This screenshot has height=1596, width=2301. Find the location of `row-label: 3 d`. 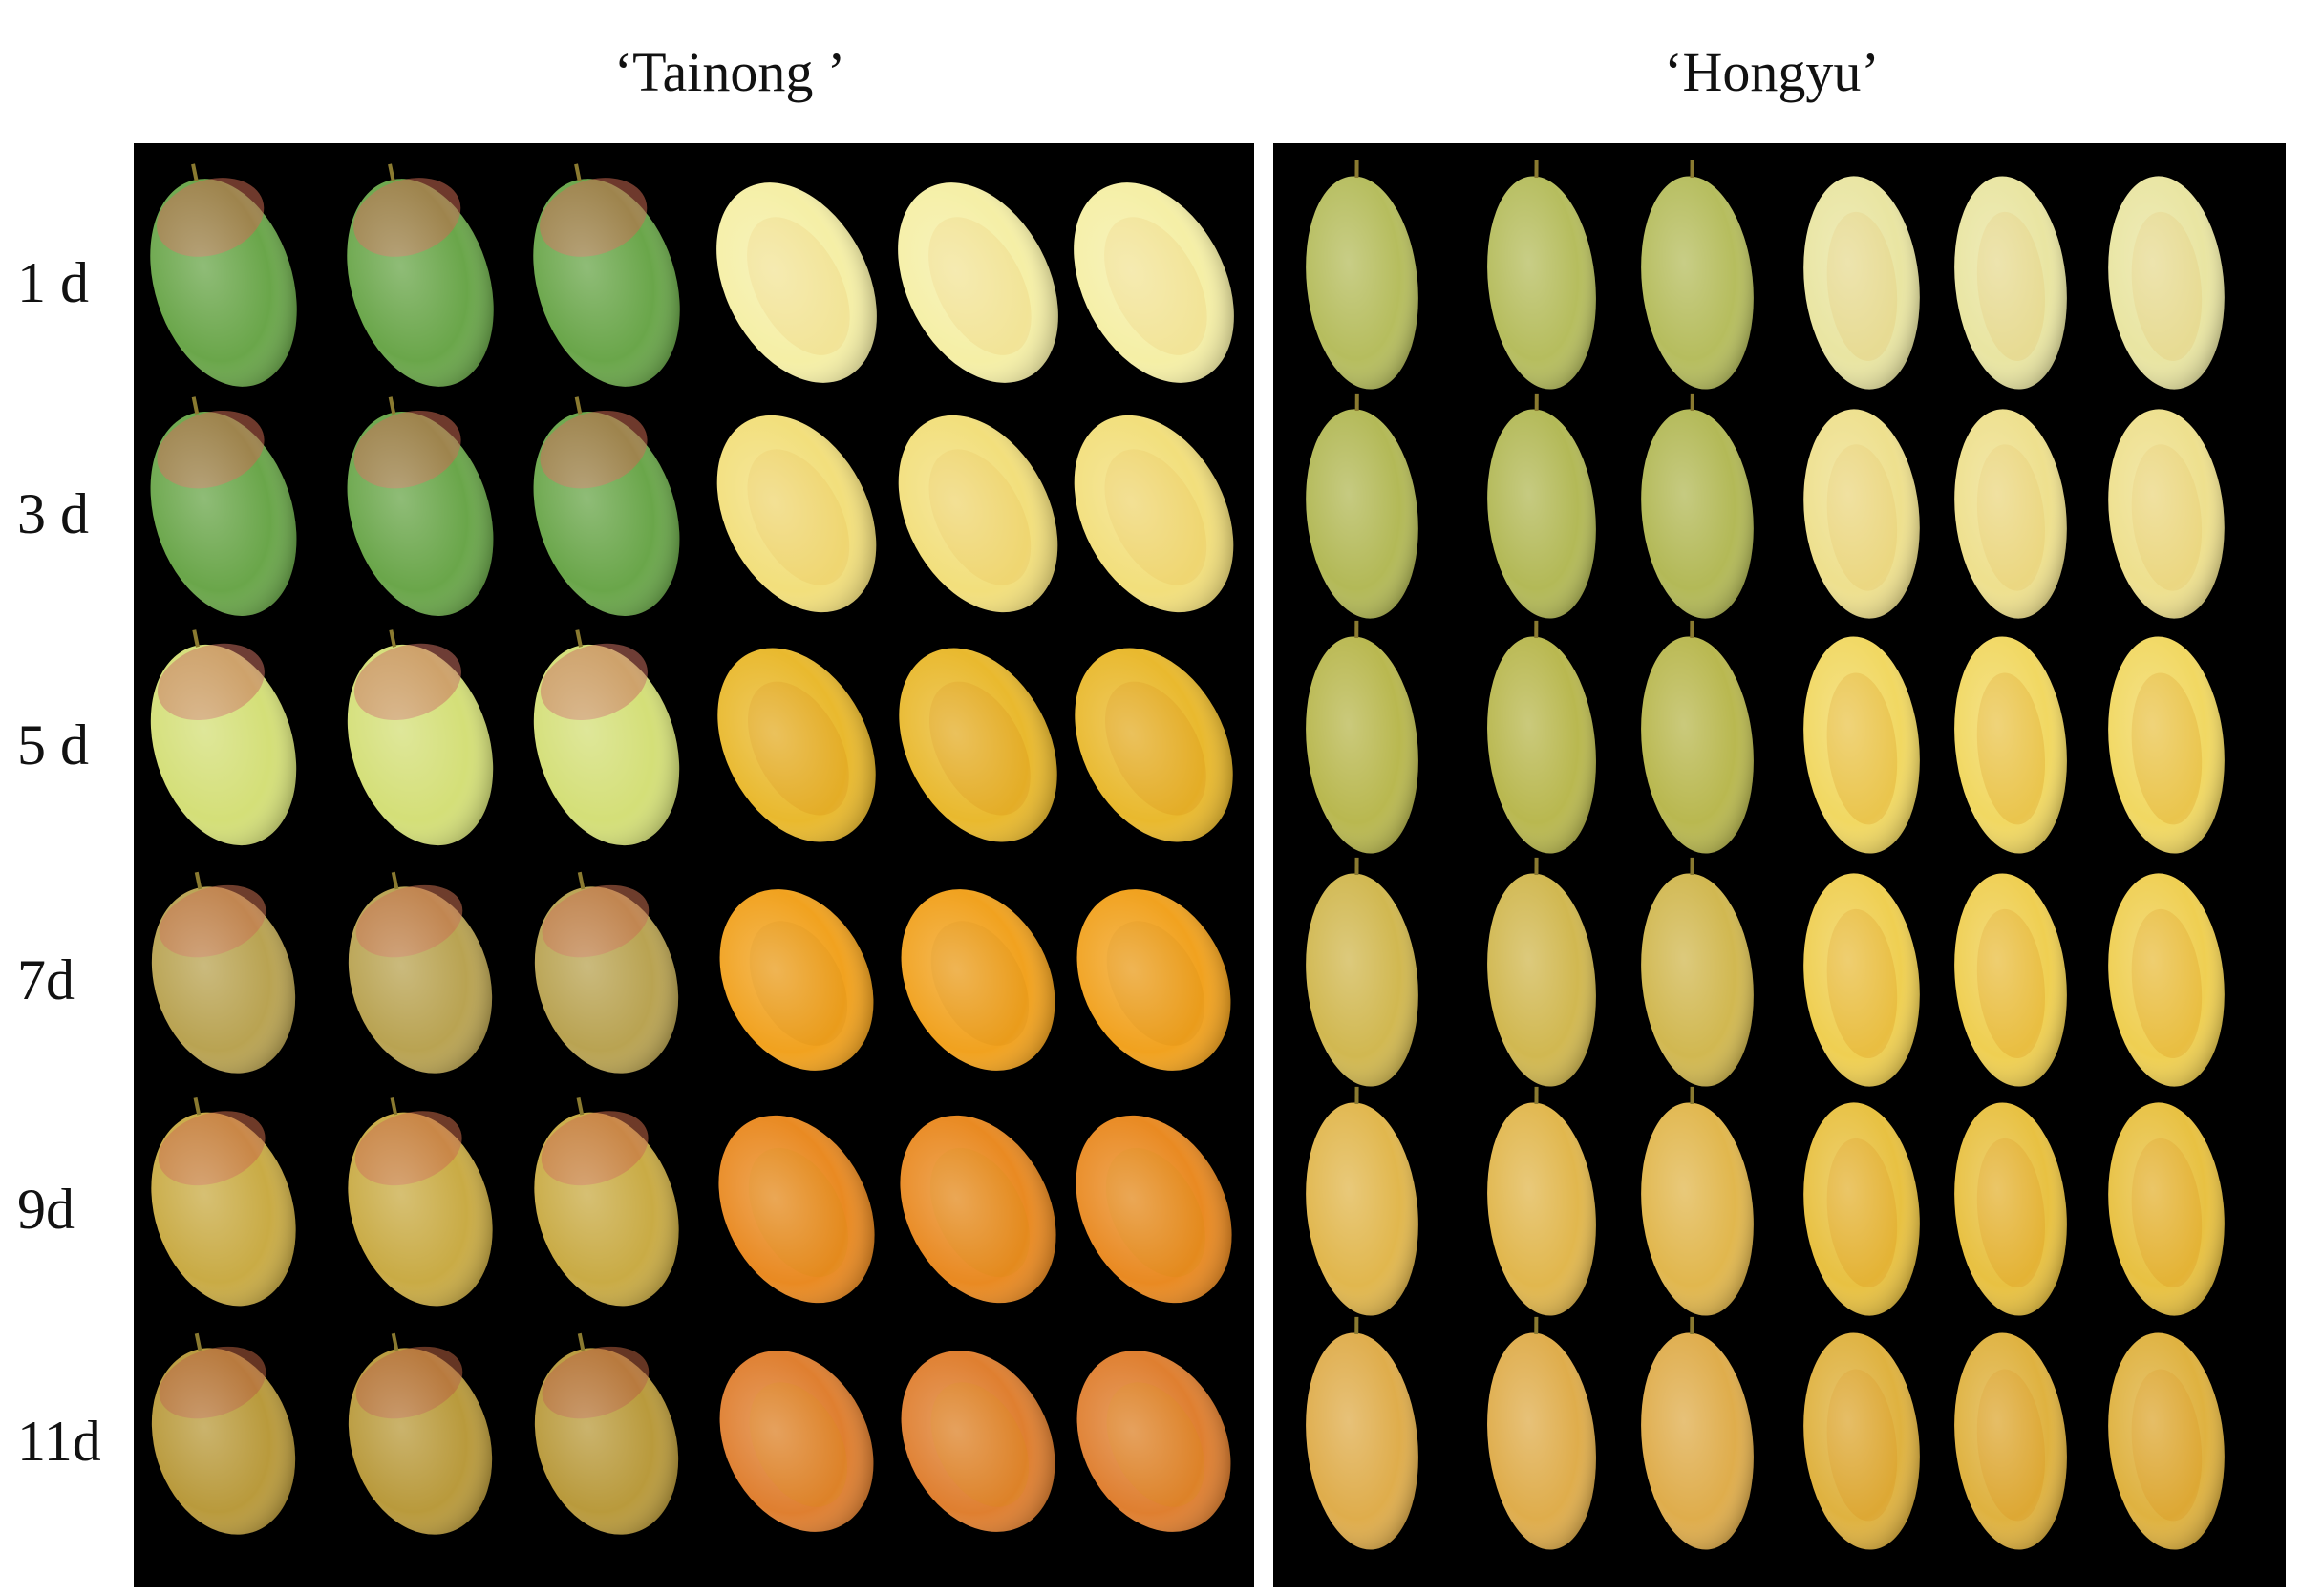

row-label: 3 d is located at coordinates (53, 513).